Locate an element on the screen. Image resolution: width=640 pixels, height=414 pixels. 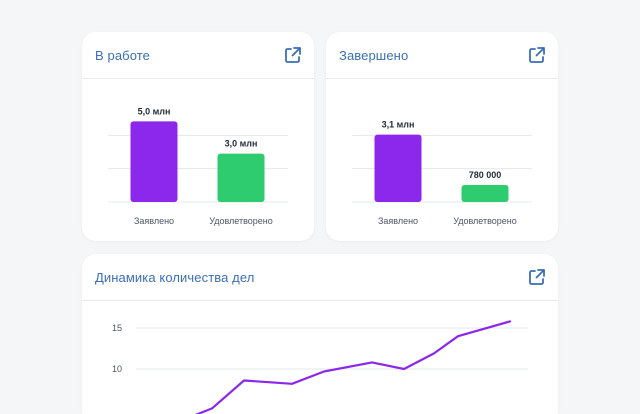
card-header: Завершено is located at coordinates (442, 55).